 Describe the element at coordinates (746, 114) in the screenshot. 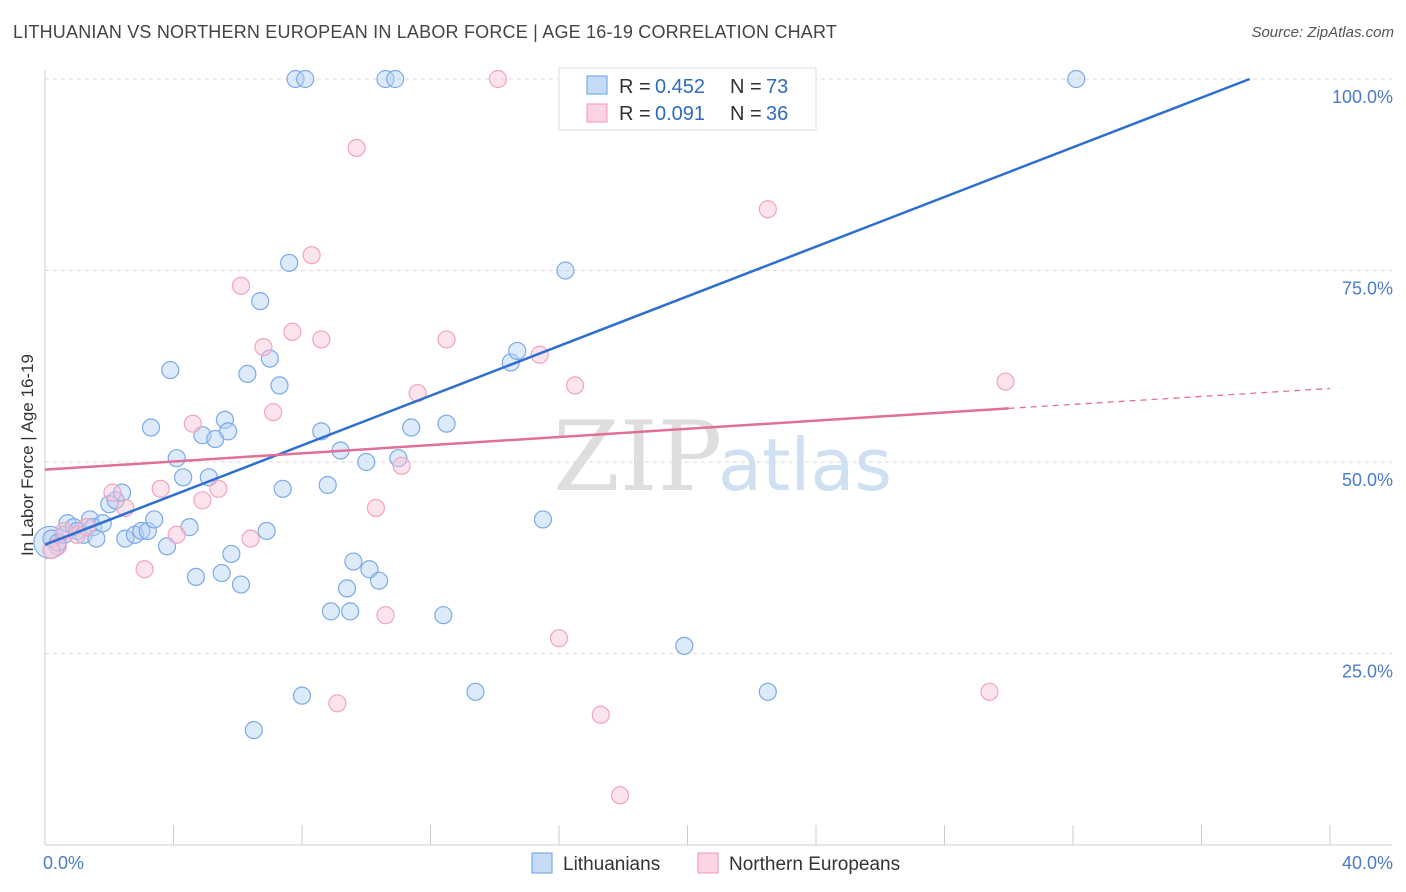

I see `legend-n-label-2: N =` at that location.